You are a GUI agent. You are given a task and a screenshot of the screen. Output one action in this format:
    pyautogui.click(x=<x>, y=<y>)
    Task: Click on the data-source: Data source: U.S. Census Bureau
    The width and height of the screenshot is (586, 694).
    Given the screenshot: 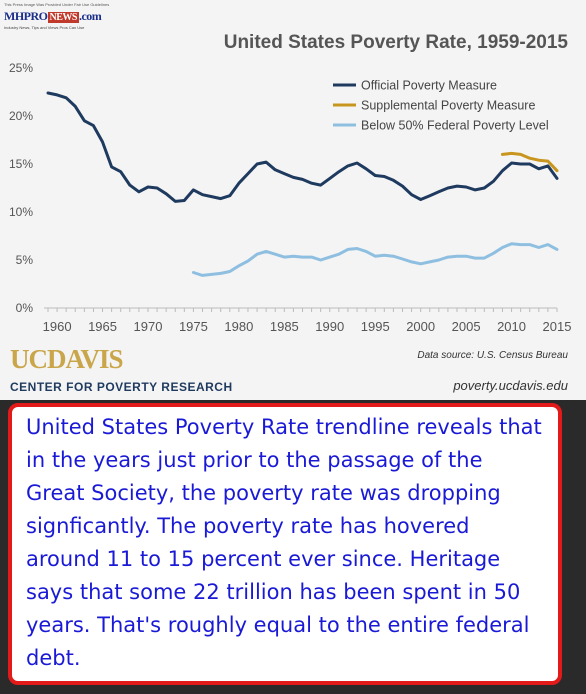 What is the action you would take?
    pyautogui.click(x=492, y=355)
    